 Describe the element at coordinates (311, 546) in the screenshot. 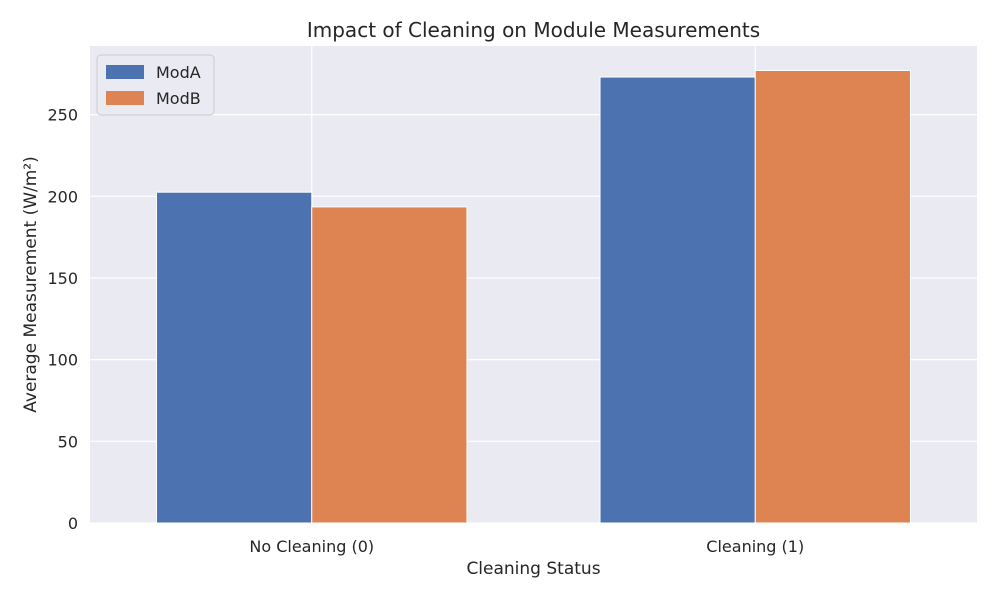

I see `x-tick-label: No Cleaning (0)` at that location.